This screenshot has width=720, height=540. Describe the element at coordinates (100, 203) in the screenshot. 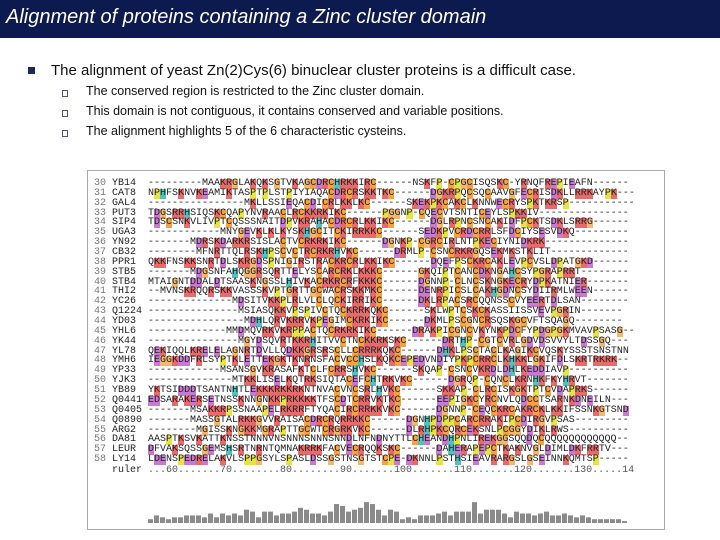

I see `row-number: 32` at that location.